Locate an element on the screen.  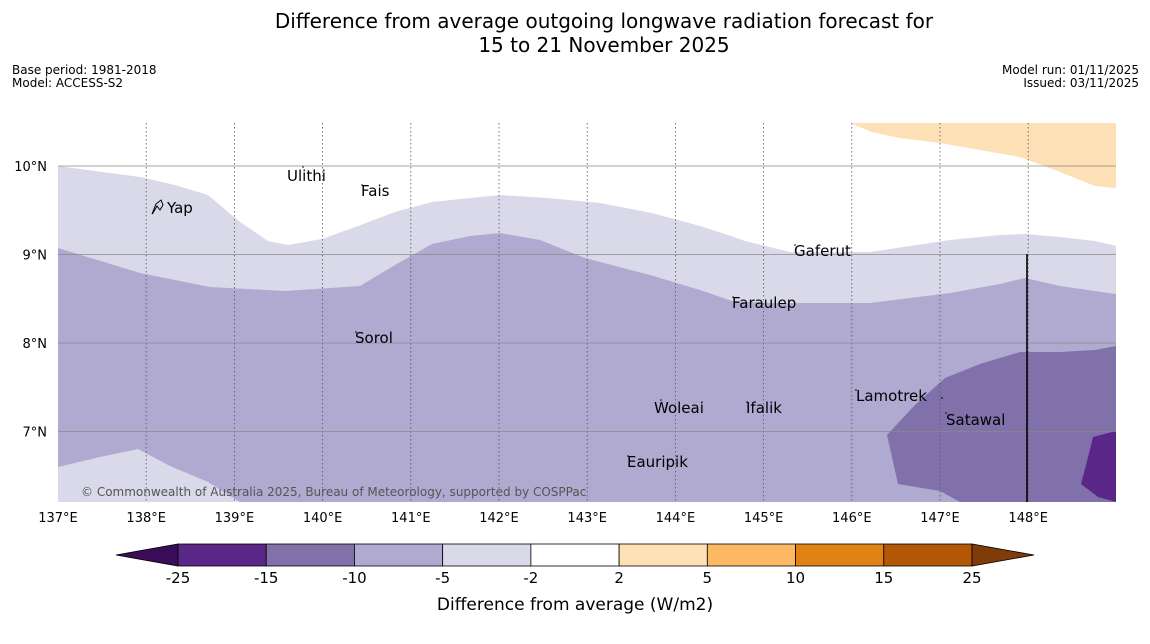
lon-tick-label: 143°E is located at coordinates (587, 518).